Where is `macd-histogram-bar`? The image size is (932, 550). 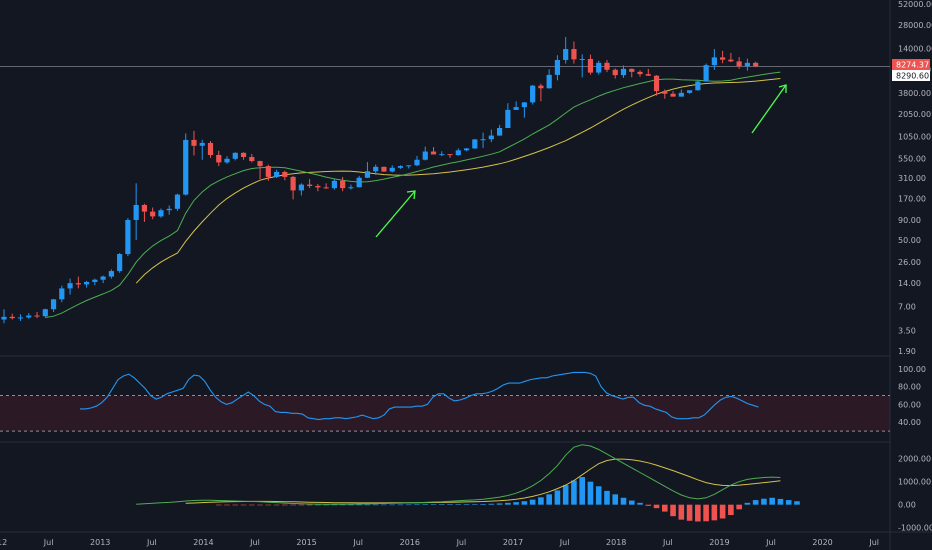
macd-histogram-bar is located at coordinates (367, 505).